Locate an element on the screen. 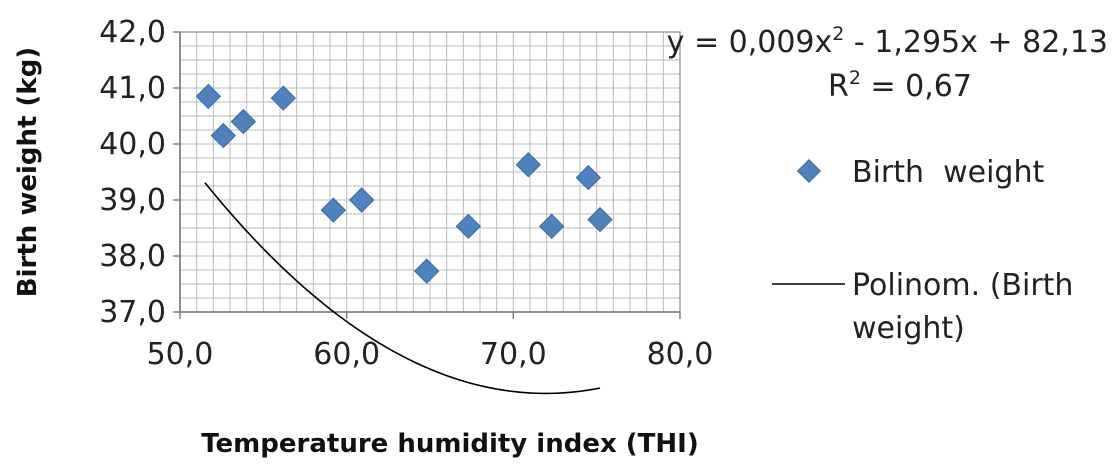  y-tick-label: 38,0 is located at coordinates (132, 256).